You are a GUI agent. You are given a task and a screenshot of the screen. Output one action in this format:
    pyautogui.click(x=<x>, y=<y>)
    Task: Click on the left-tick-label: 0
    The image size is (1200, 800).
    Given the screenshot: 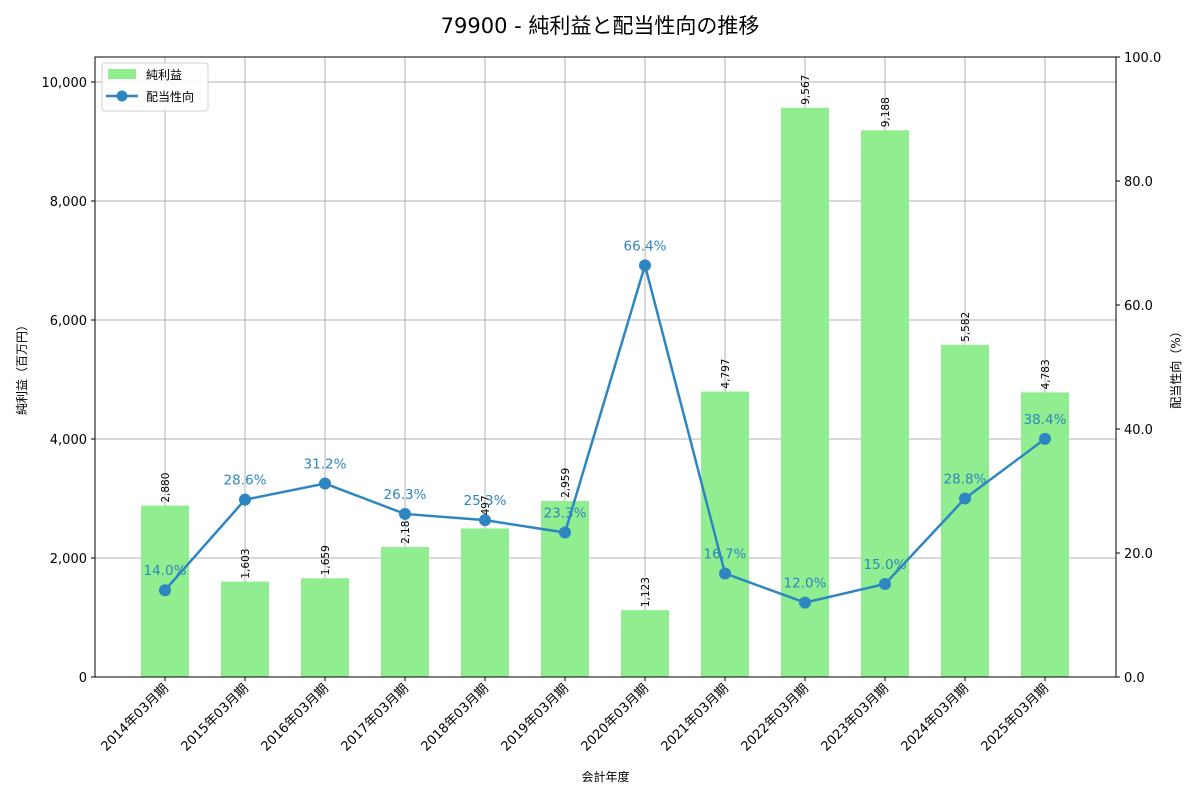 What is the action you would take?
    pyautogui.click(x=83, y=678)
    